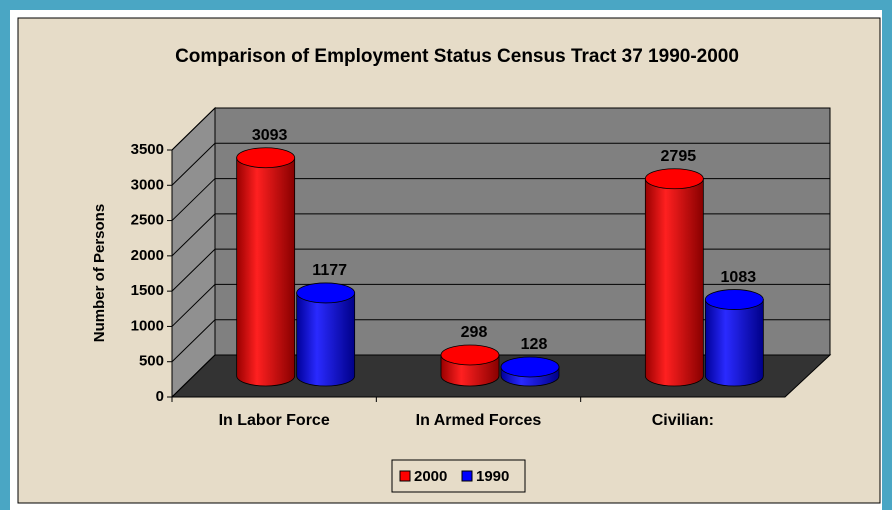  I want to click on value-label: 128, so click(534, 344).